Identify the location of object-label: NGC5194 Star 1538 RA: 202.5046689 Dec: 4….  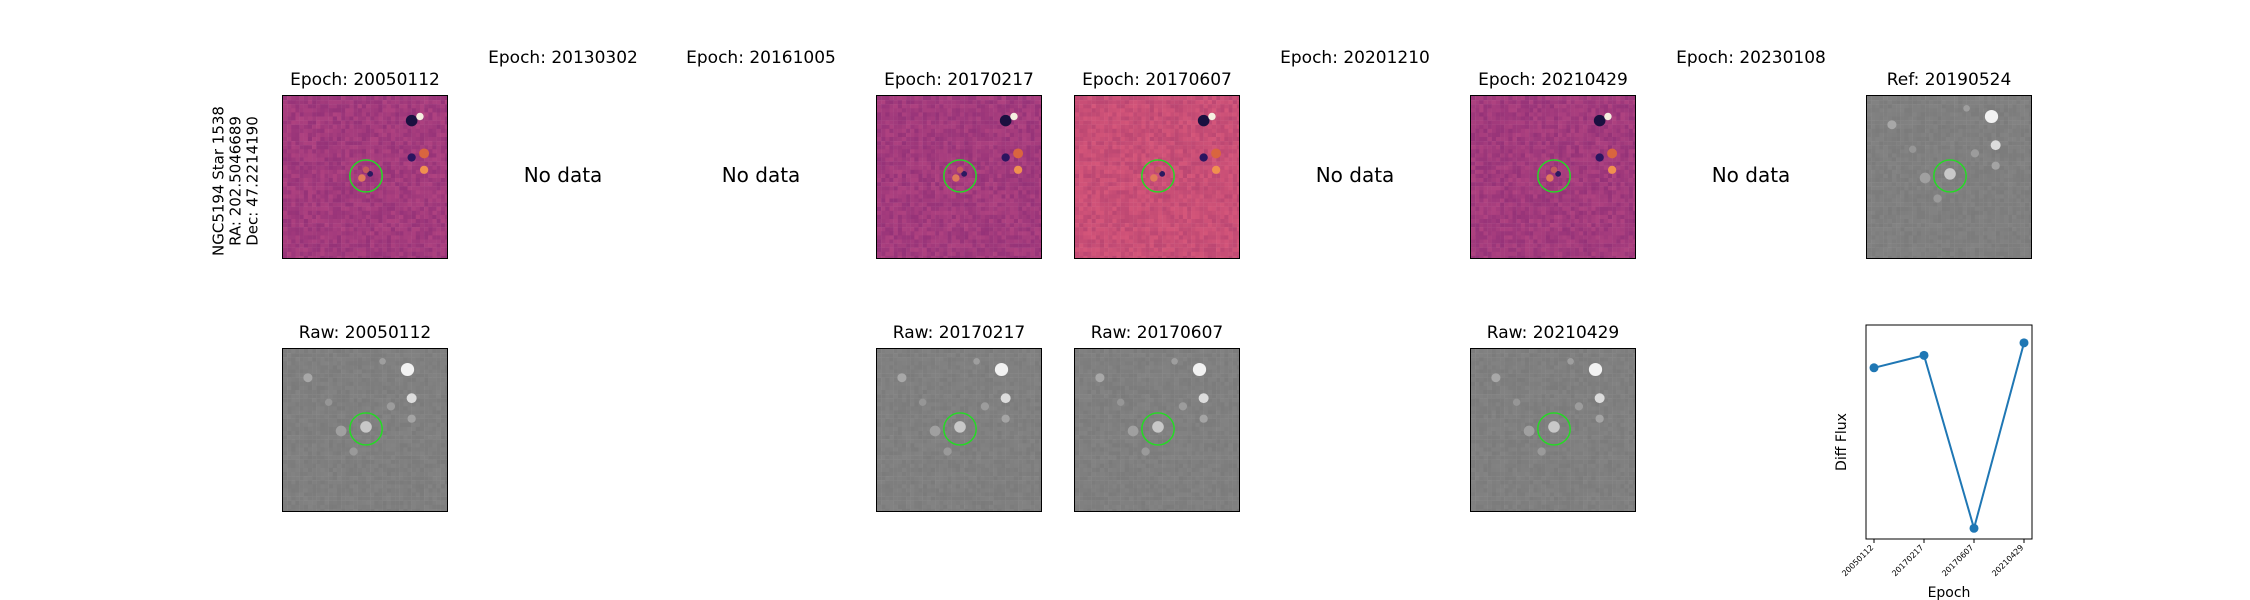
(235, 181).